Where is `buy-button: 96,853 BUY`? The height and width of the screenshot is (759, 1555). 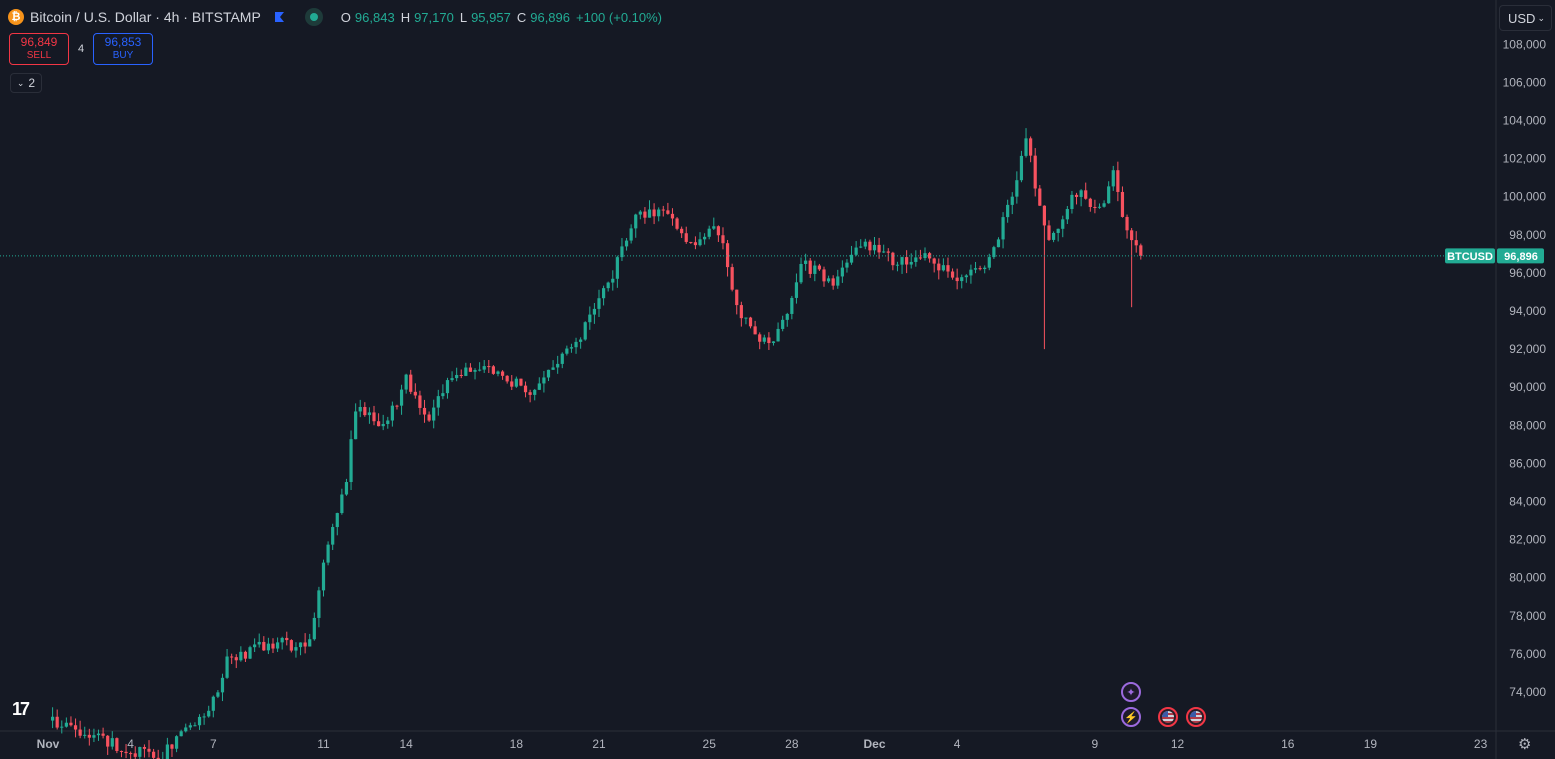 buy-button: 96,853 BUY is located at coordinates (123, 49).